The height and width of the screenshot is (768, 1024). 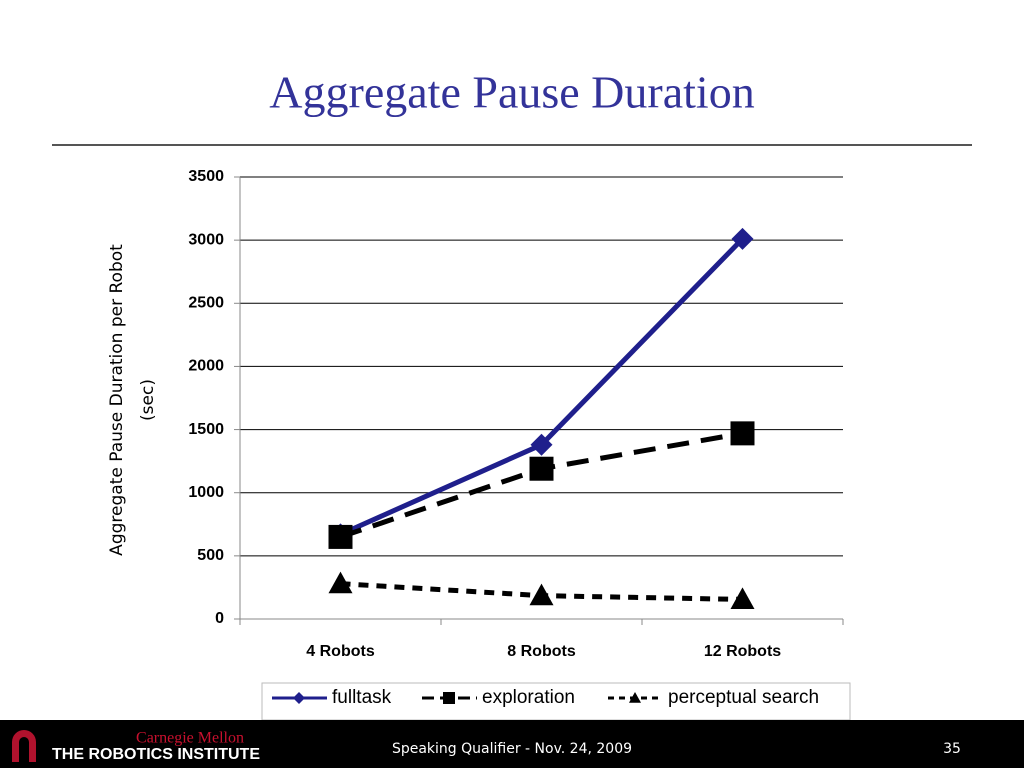 I want to click on logo-top: Carnegie Mellon, so click(x=190, y=738).